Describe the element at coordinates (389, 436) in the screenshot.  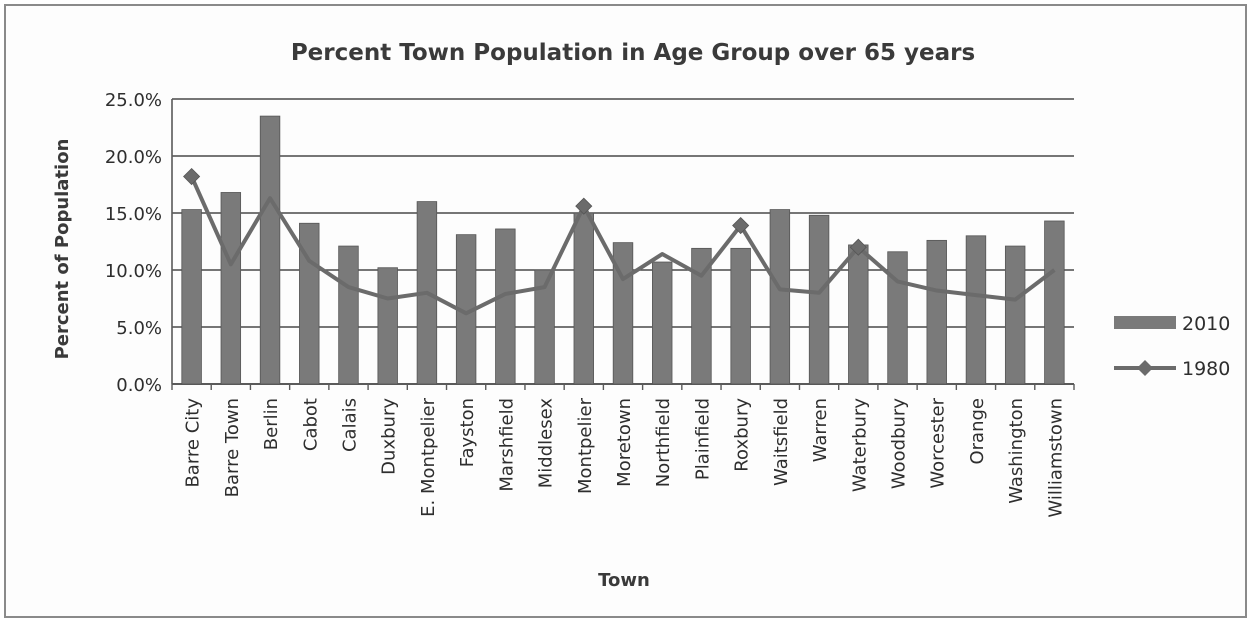
I see `x-tick-label: Duxbury` at that location.